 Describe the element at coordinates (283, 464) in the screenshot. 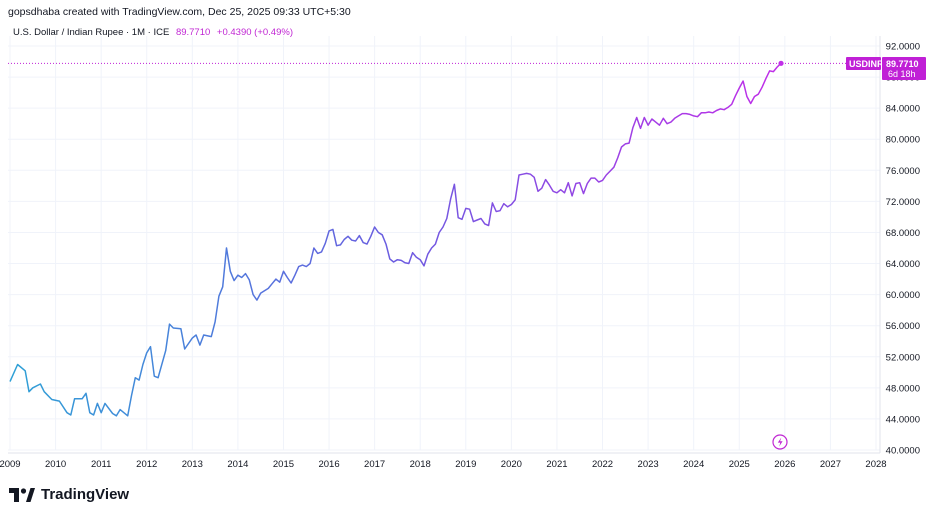

I see `x-tick-label: 2015` at that location.